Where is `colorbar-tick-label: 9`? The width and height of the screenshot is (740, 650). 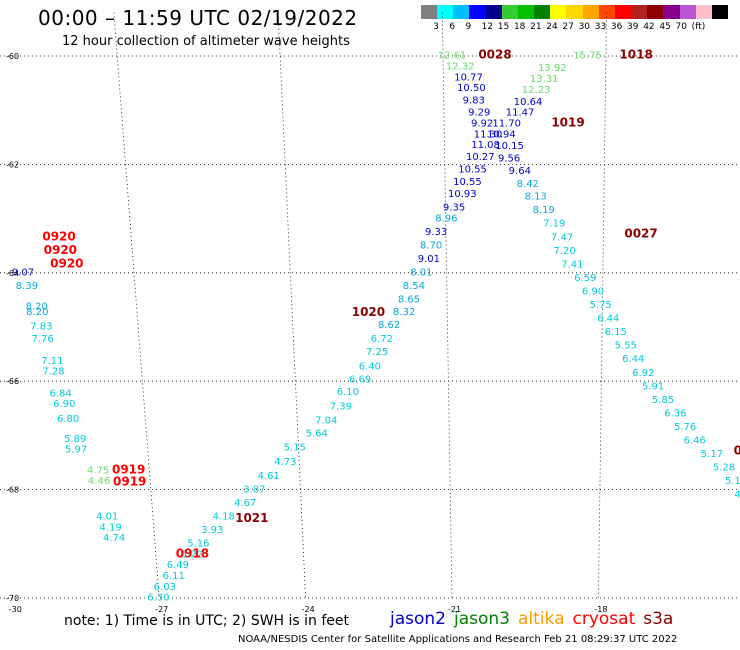 colorbar-tick-label: 9 is located at coordinates (468, 27).